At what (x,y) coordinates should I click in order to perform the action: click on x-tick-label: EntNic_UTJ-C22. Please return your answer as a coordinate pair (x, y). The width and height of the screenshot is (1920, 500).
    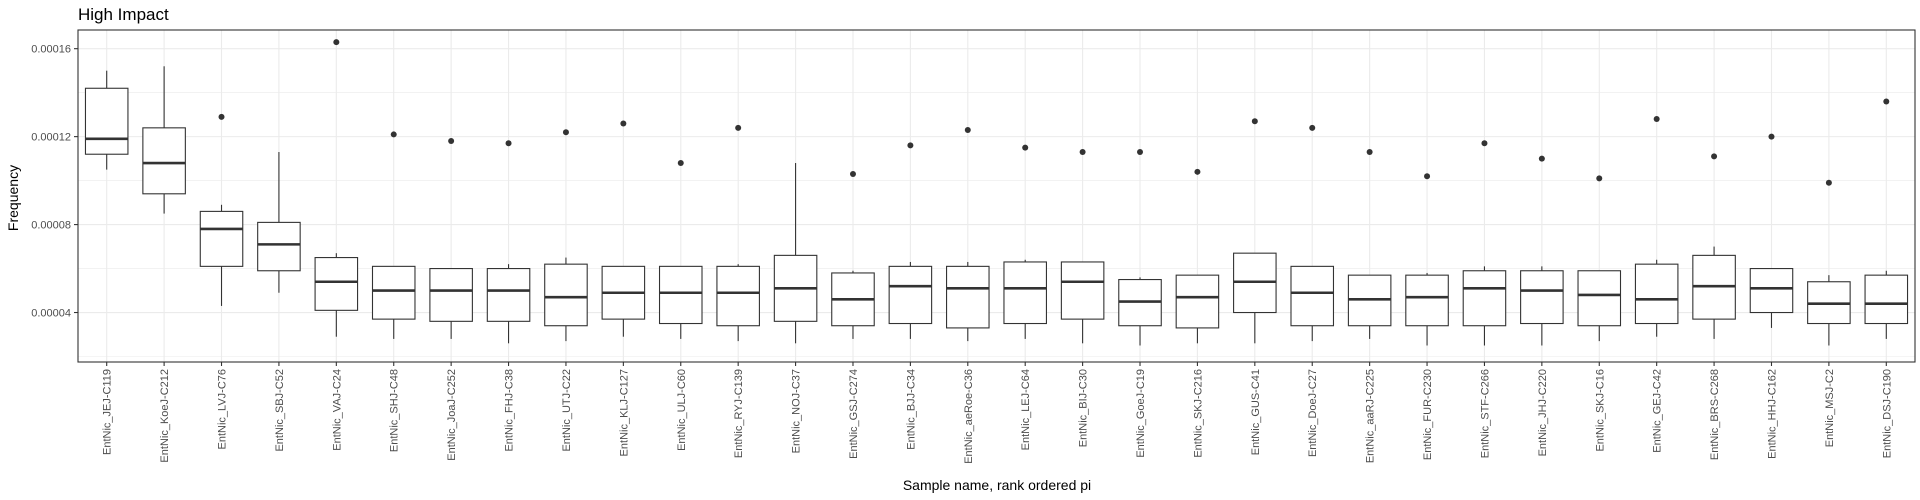
    Looking at the image, I should click on (567, 410).